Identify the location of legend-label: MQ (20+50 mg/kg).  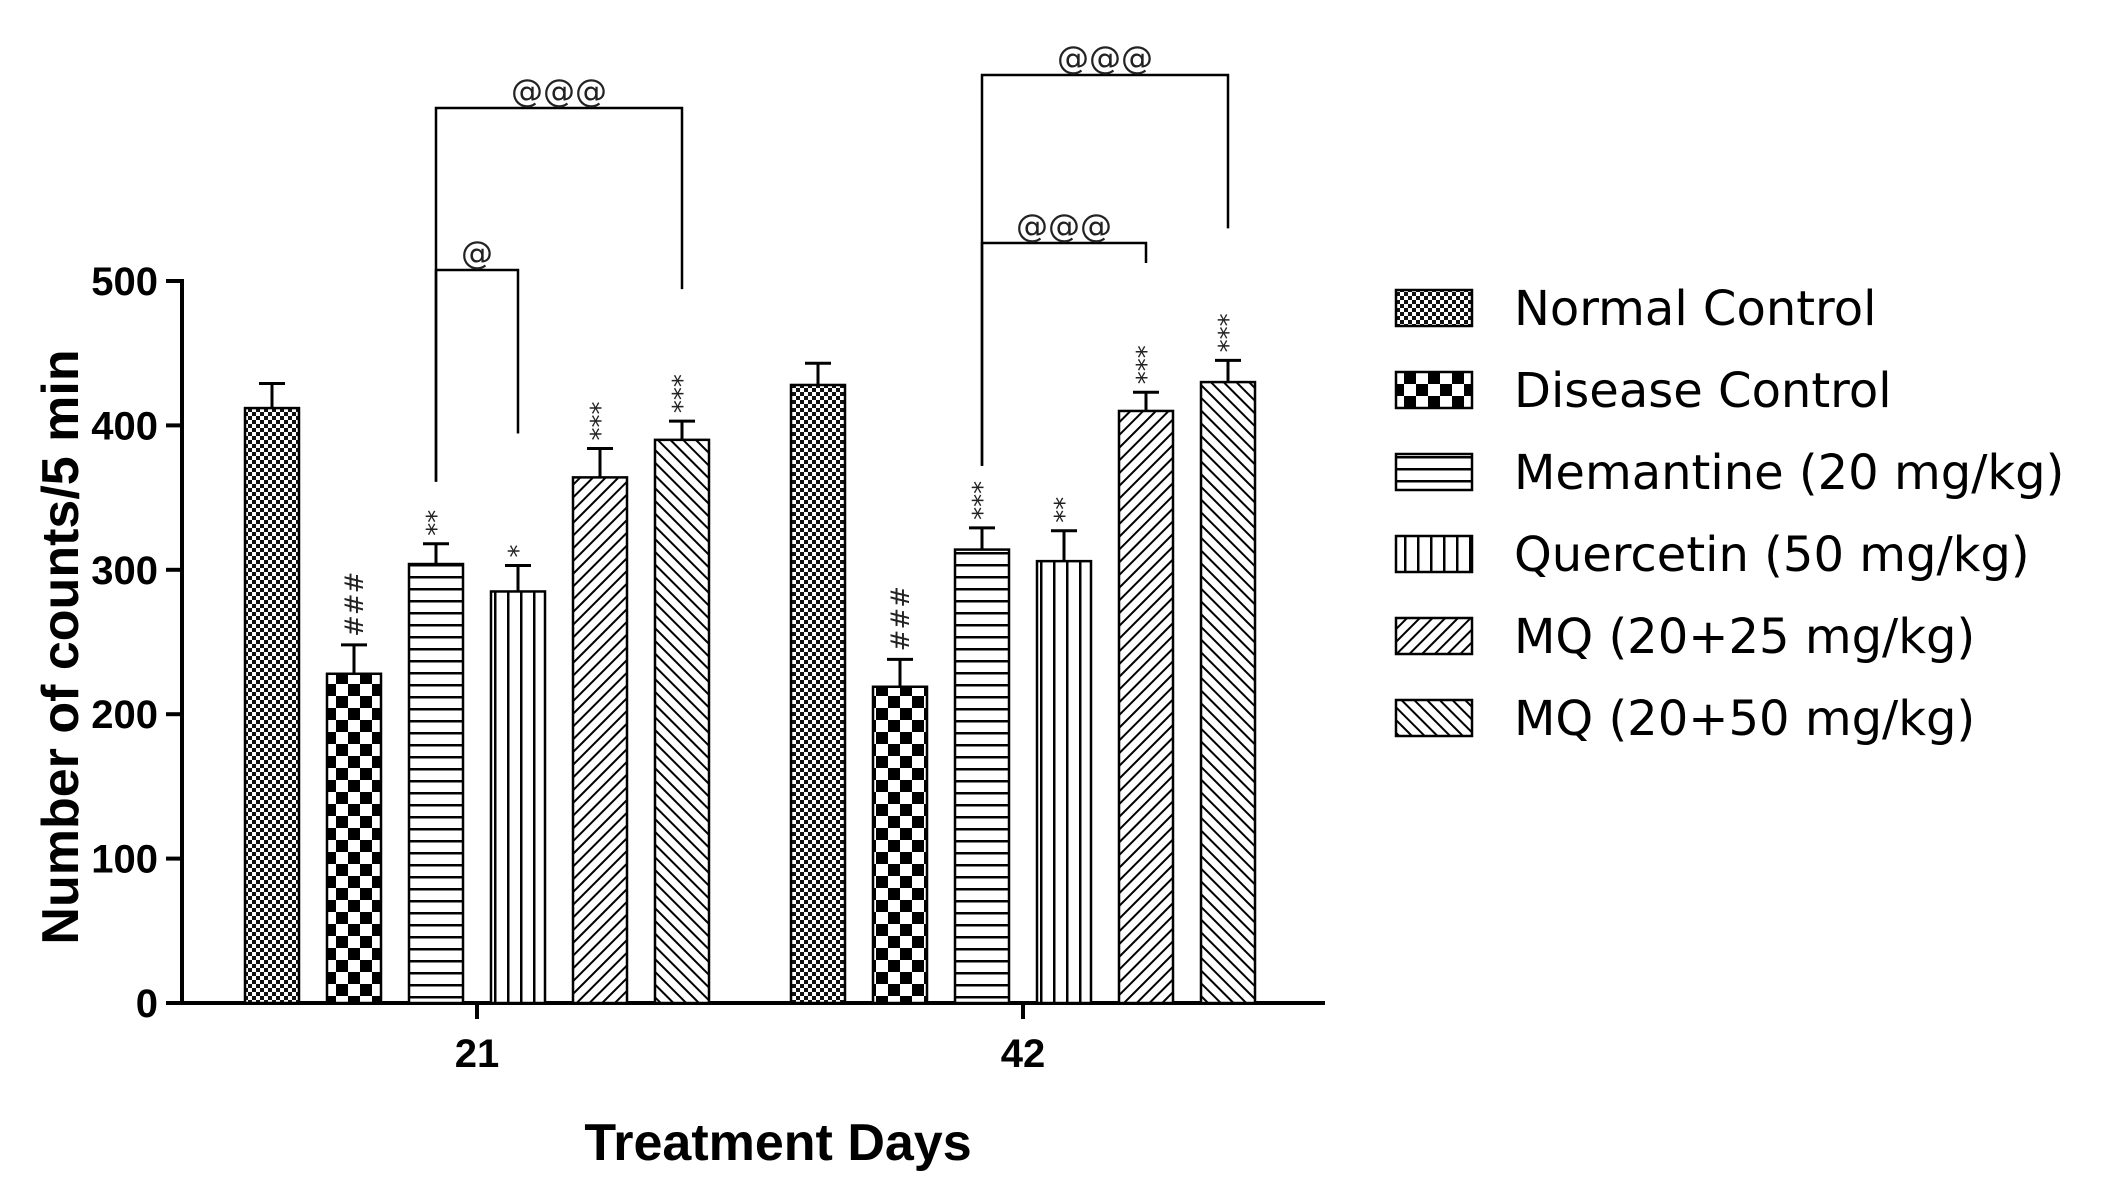
(1744, 719).